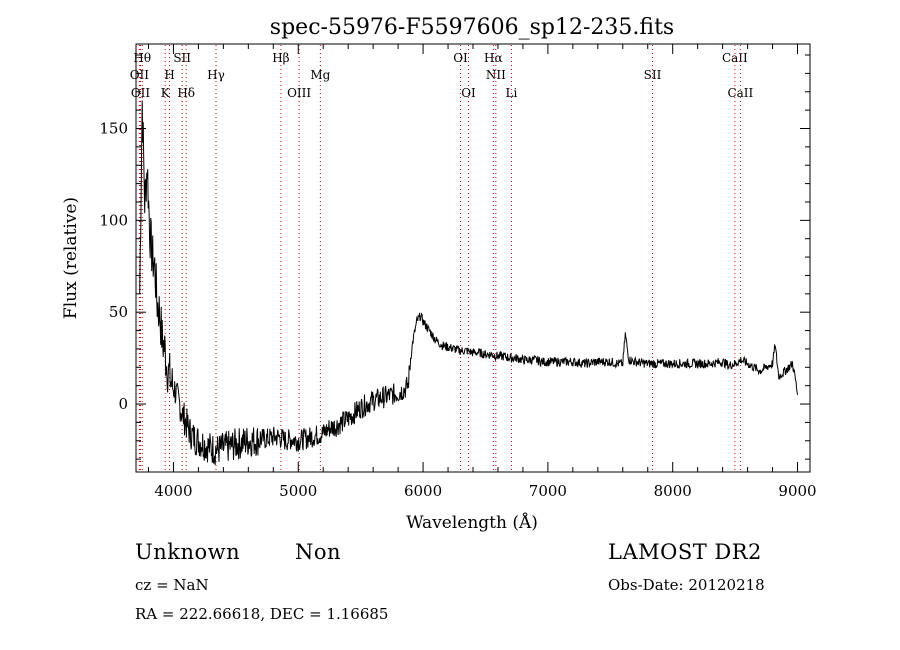  Describe the element at coordinates (142, 58) in the screenshot. I see `line-marker-label-2: Hθ` at that location.